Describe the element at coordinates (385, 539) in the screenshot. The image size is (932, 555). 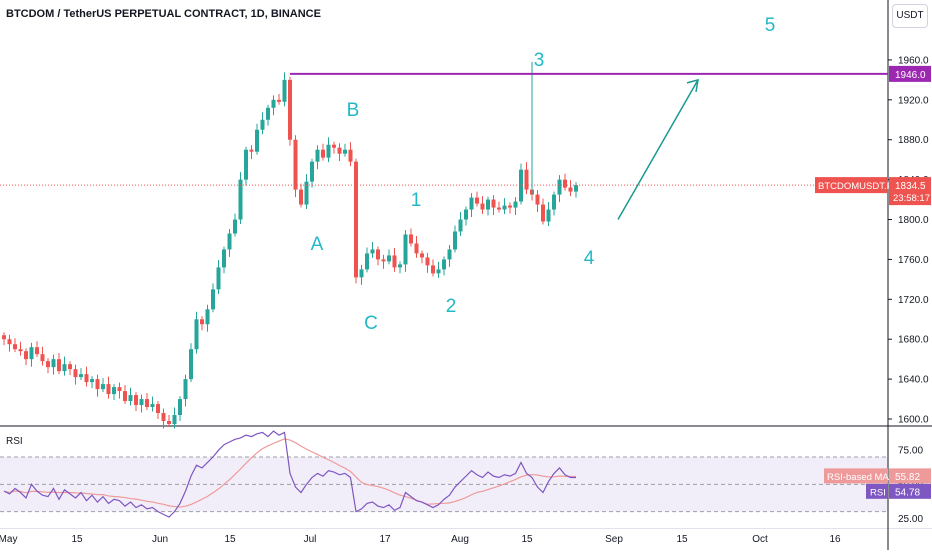
I see `time-axis-label: 17` at that location.